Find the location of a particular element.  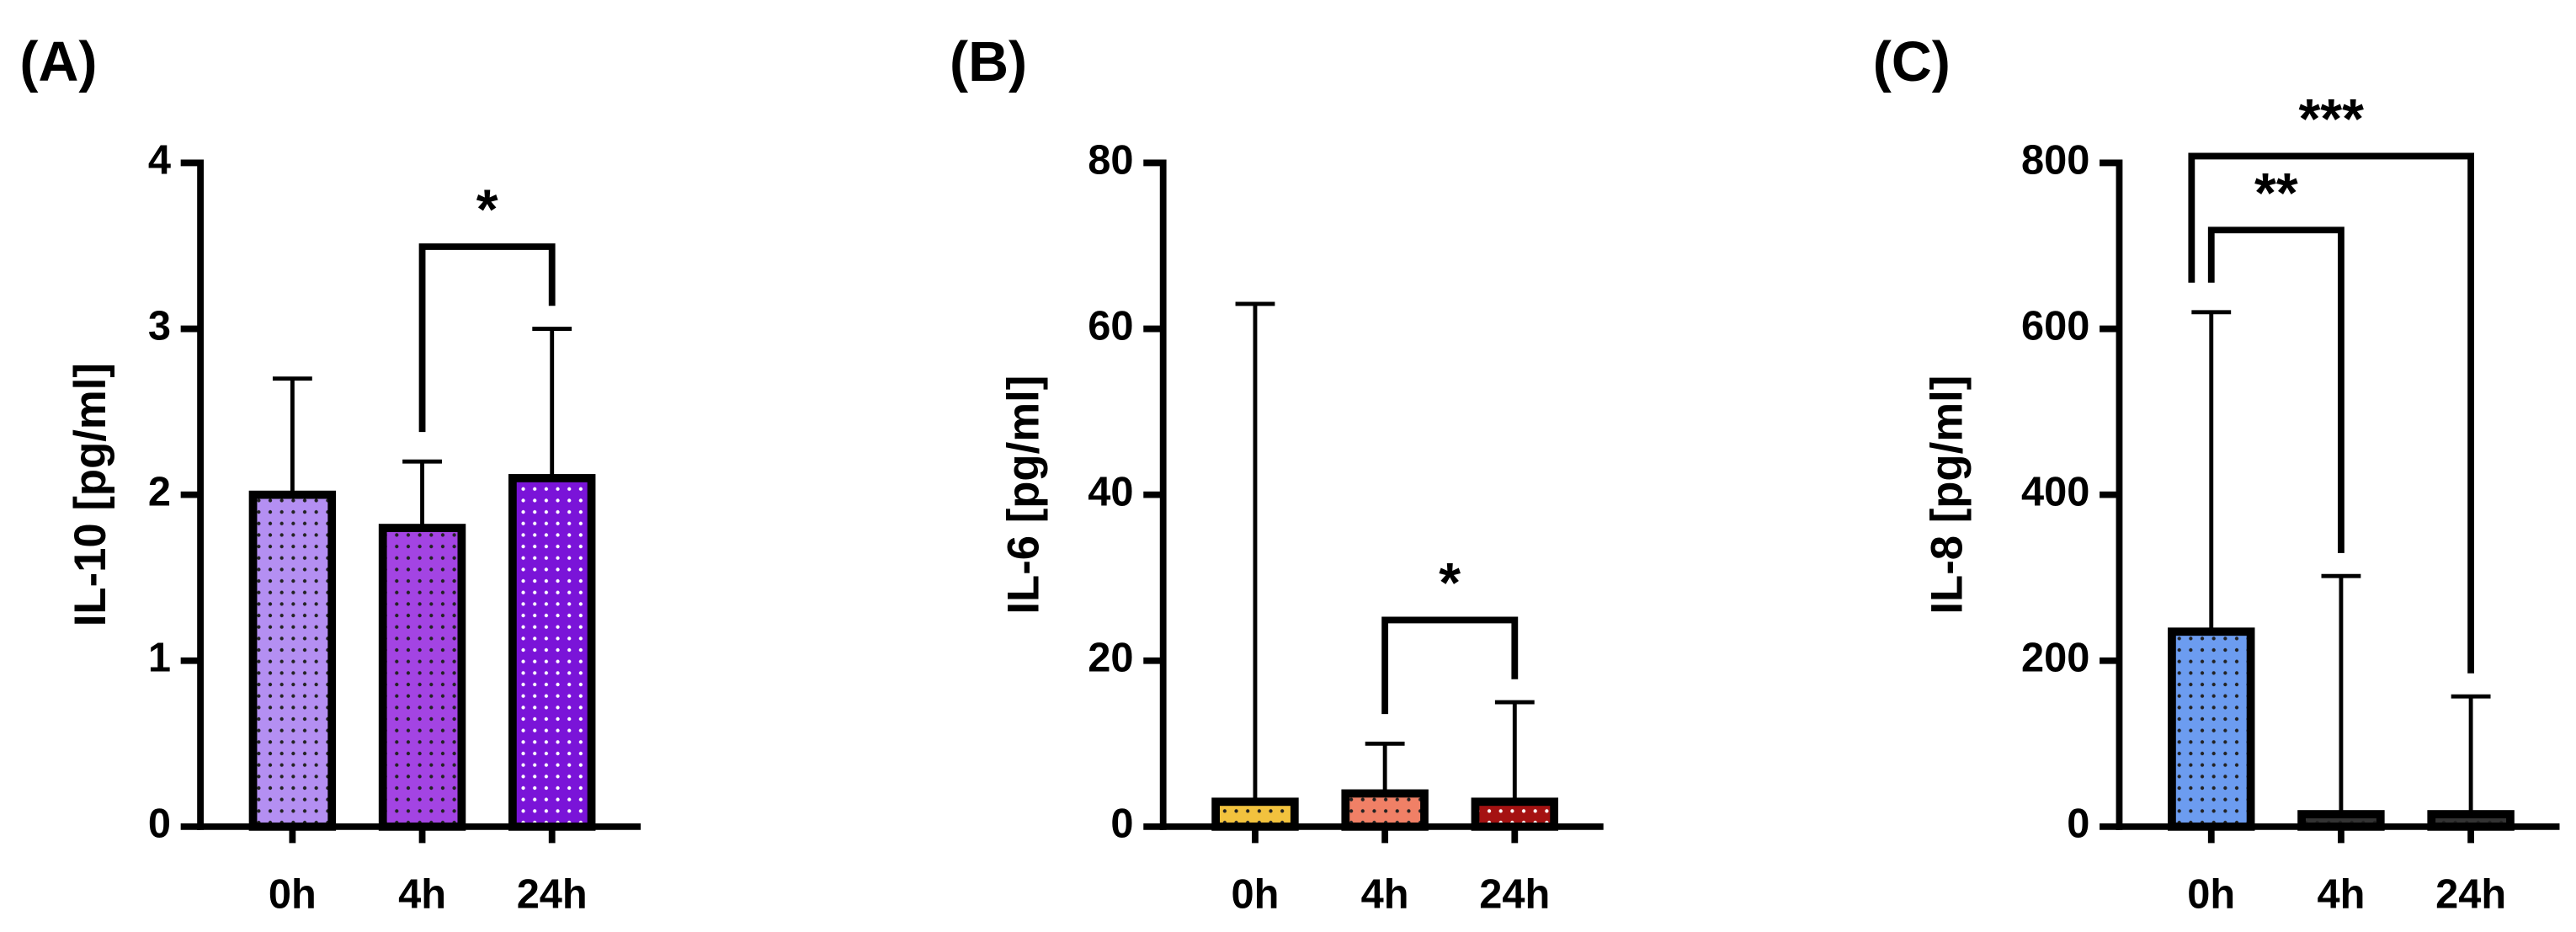

panel-label: (C) is located at coordinates (1912, 62).